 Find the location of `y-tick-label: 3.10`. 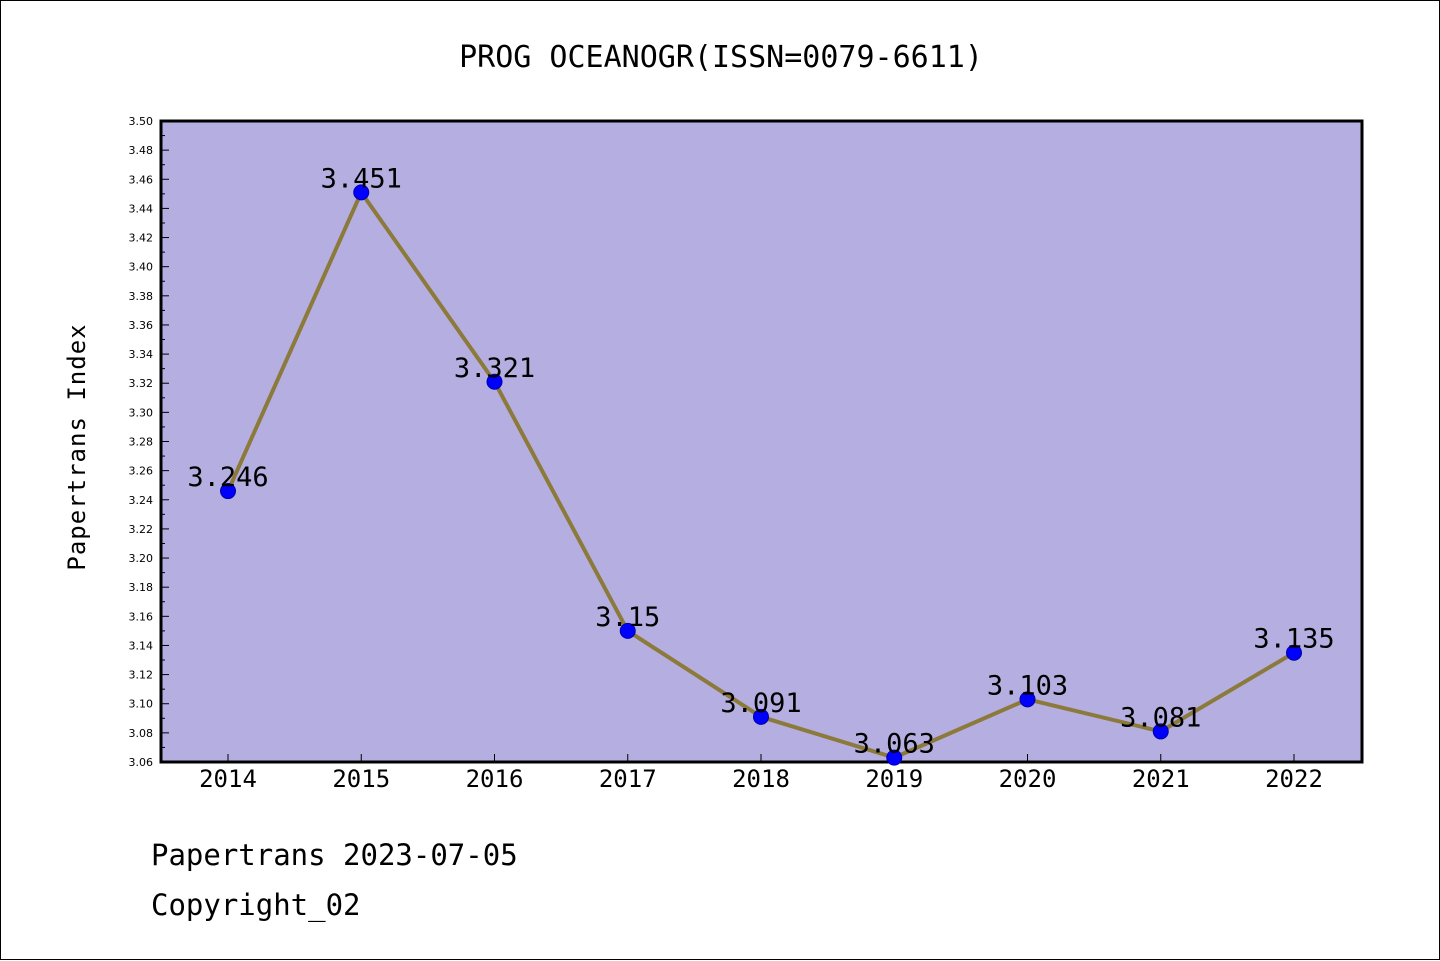

y-tick-label: 3.10 is located at coordinates (141, 704).